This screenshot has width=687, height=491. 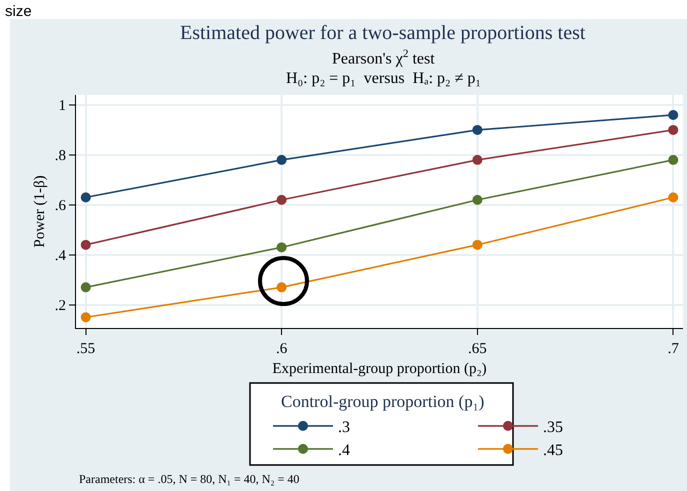 What do you see at coordinates (60, 306) in the screenshot?
I see `y-tick-label: .2` at bounding box center [60, 306].